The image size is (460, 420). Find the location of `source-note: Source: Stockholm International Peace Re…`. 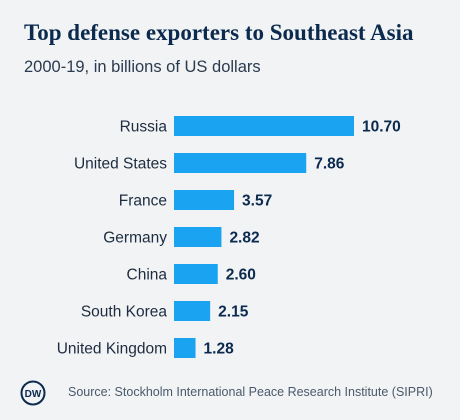

source-note: Source: Stockholm International Peace Re… is located at coordinates (250, 392).